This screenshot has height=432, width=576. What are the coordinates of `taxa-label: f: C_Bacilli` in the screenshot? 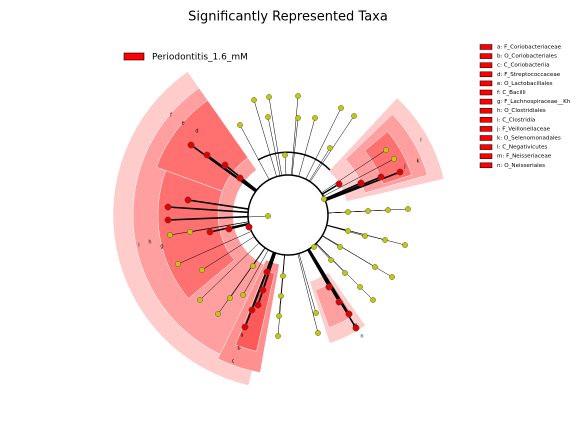 It's located at (511, 93).